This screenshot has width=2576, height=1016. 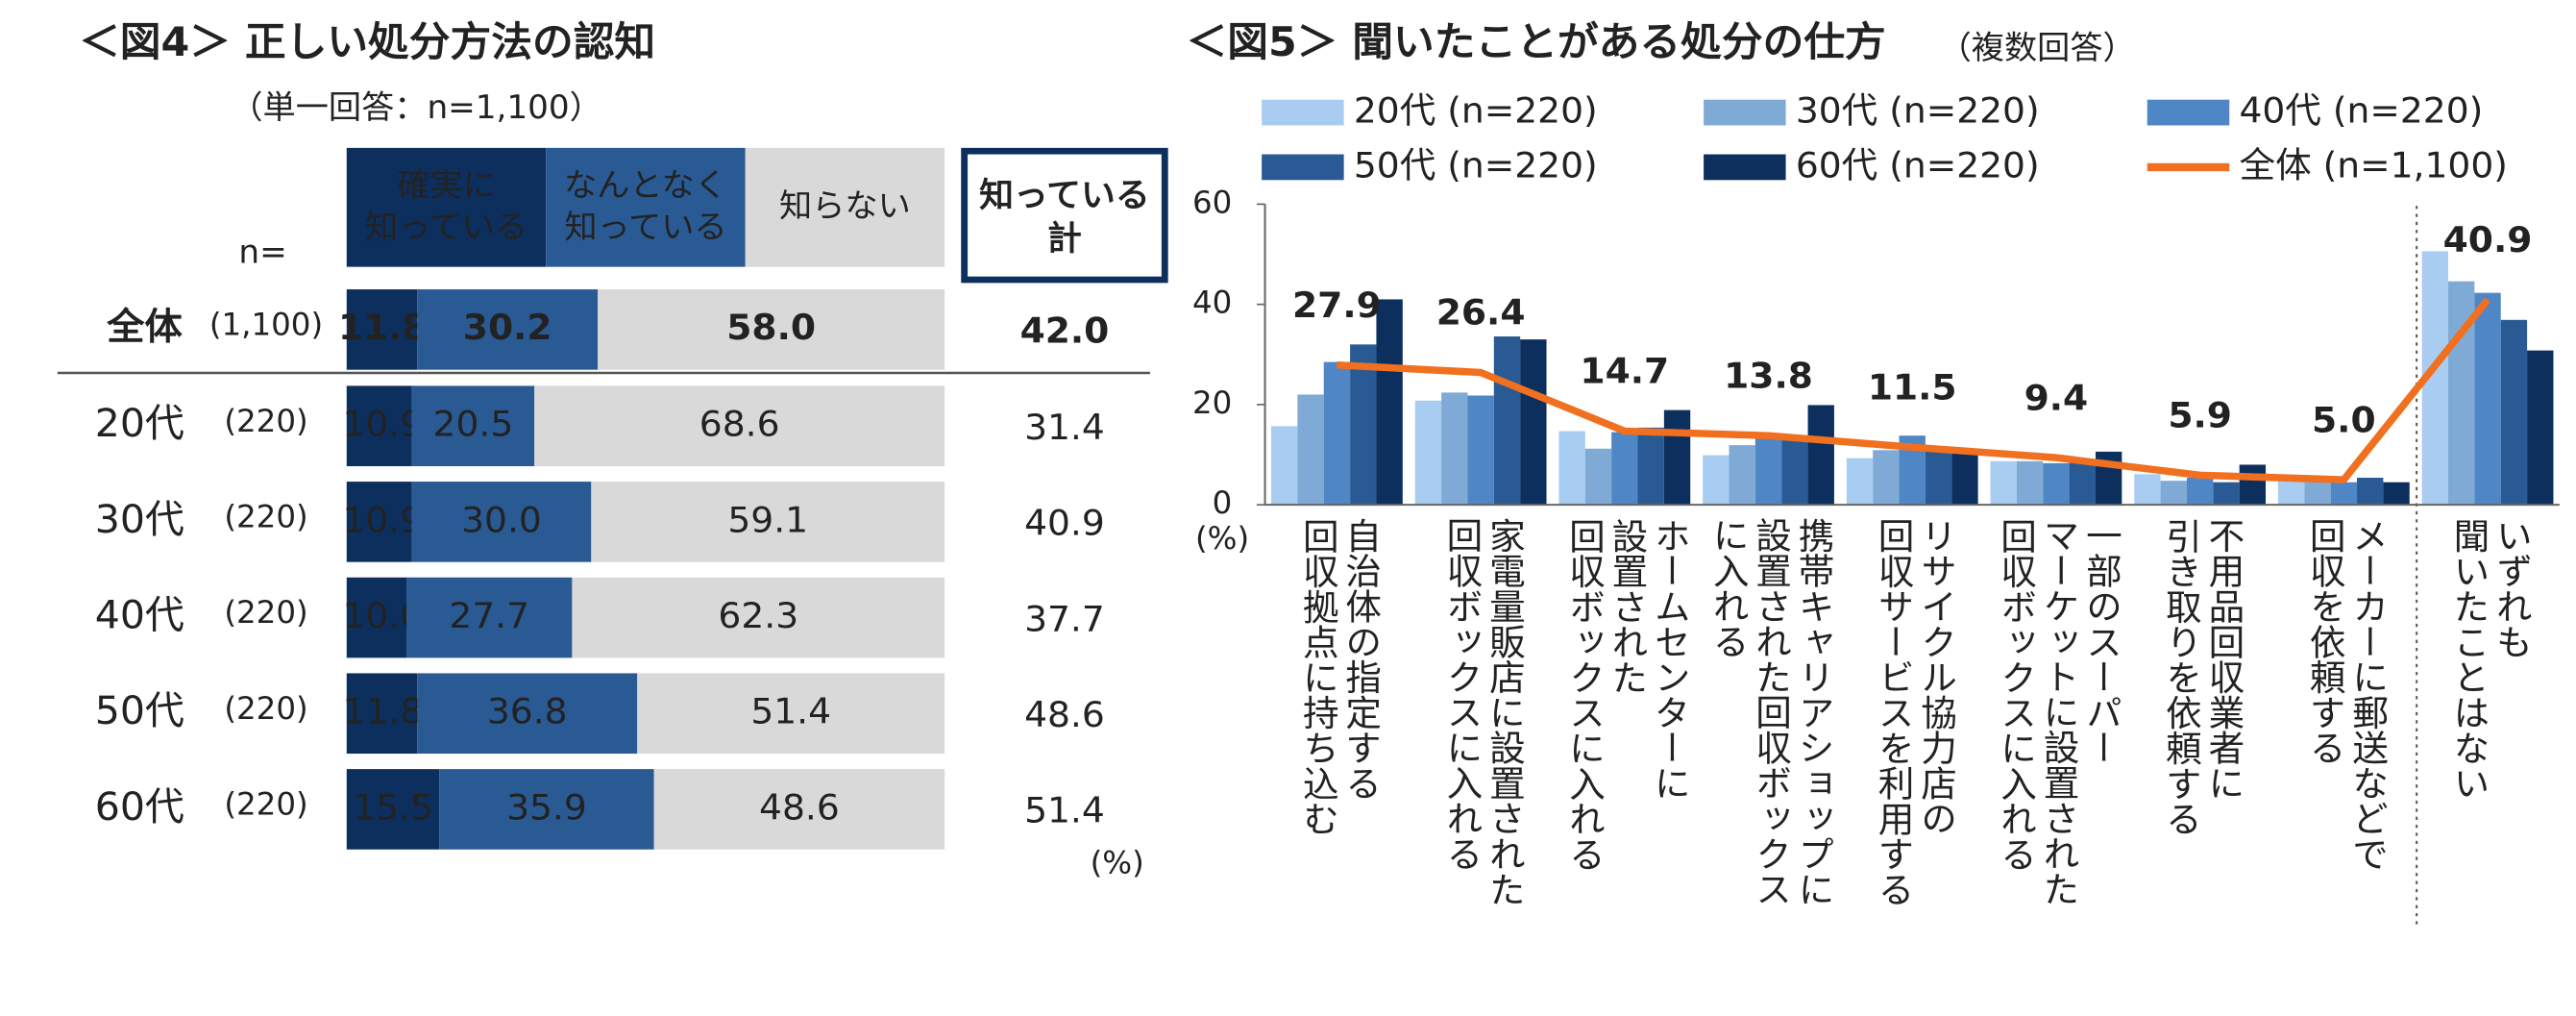 I want to click on x-tick-label: 自治体の指定する回収拠点に持ち込む, so click(x=1339, y=676).